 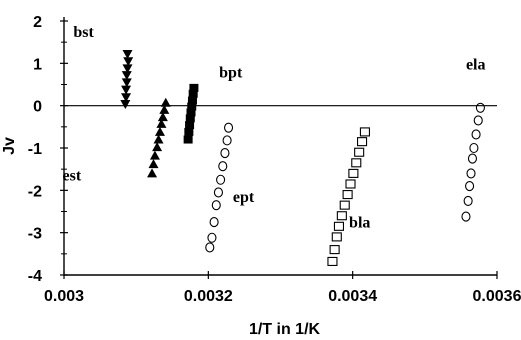 I want to click on annotation-ept: ept, so click(x=244, y=197).